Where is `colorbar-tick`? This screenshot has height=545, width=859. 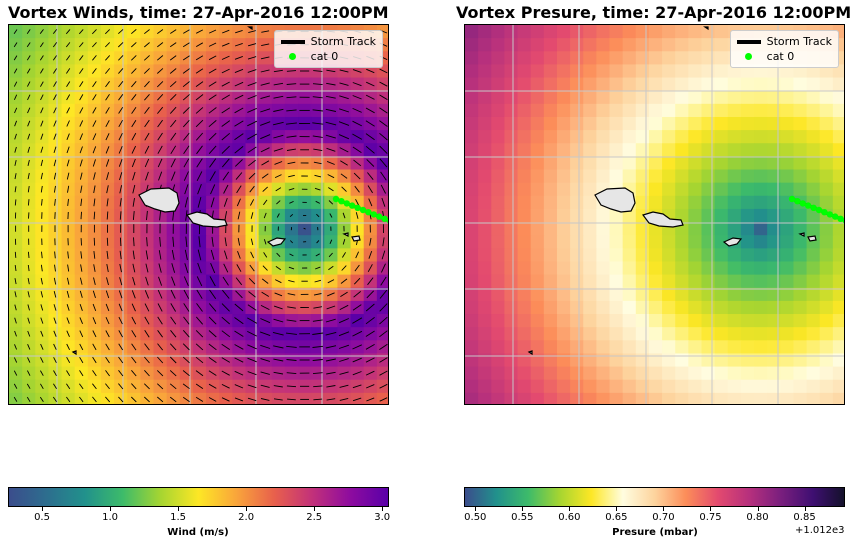 colorbar-tick is located at coordinates (617, 509).